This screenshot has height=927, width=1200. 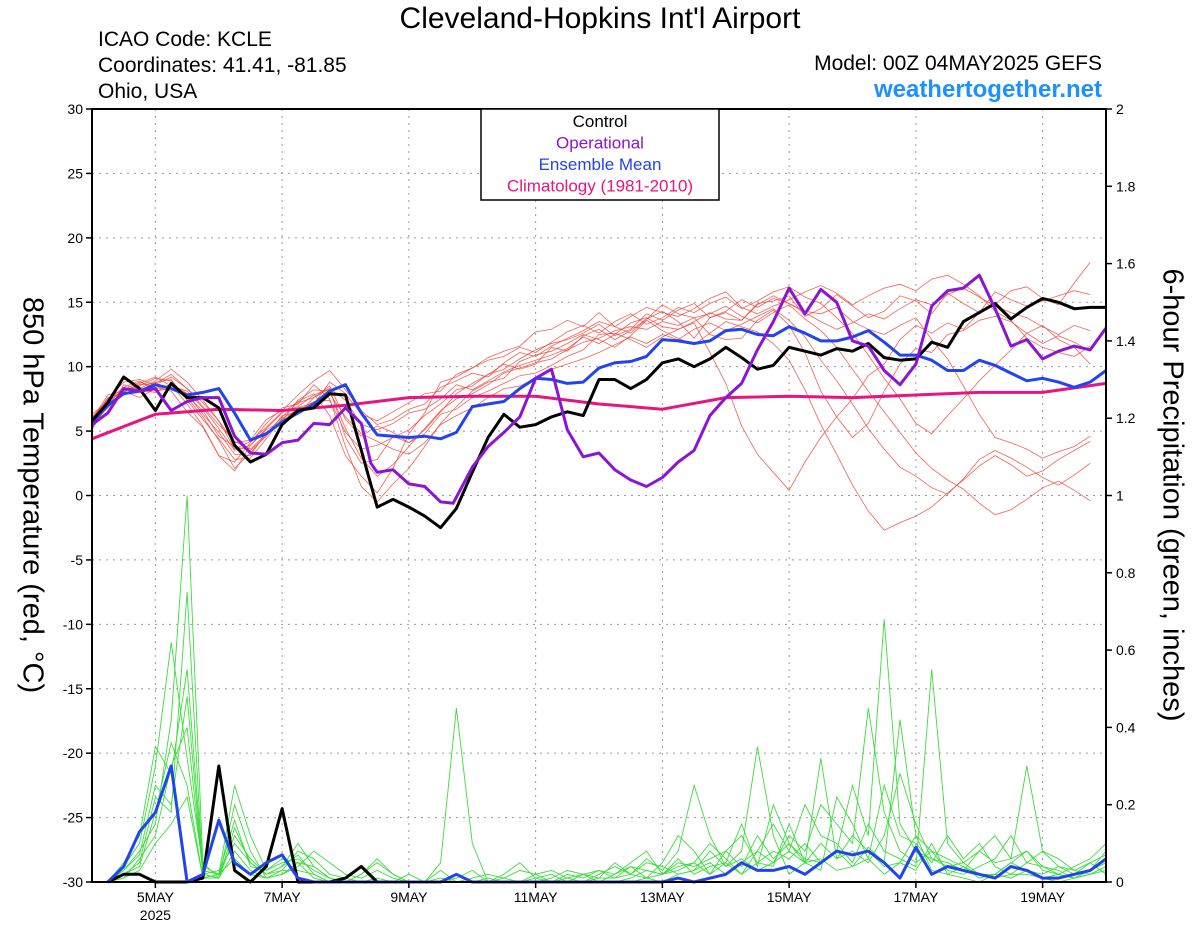 What do you see at coordinates (222, 65) in the screenshot?
I see `coordinates: Coordinates: 41.41, -81.85` at bounding box center [222, 65].